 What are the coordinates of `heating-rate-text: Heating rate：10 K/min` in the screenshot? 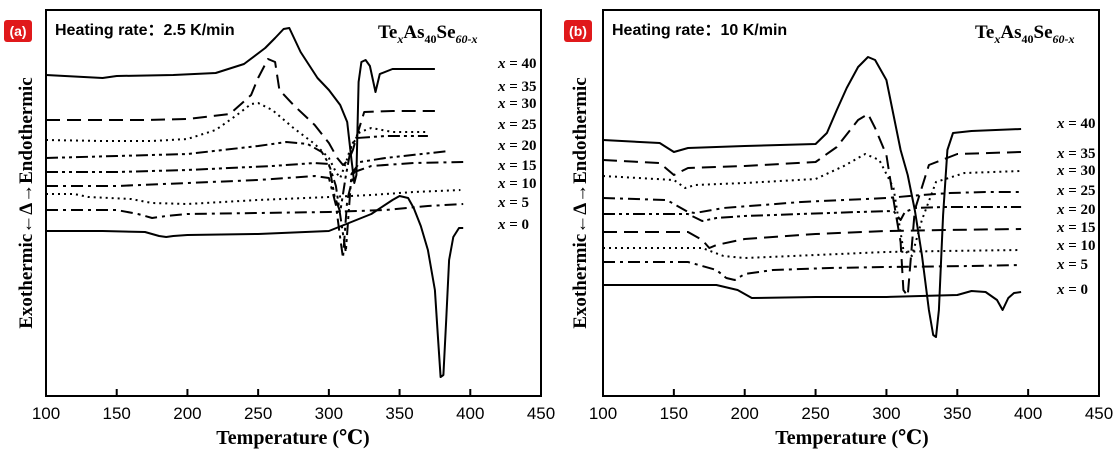 It's located at (699, 30).